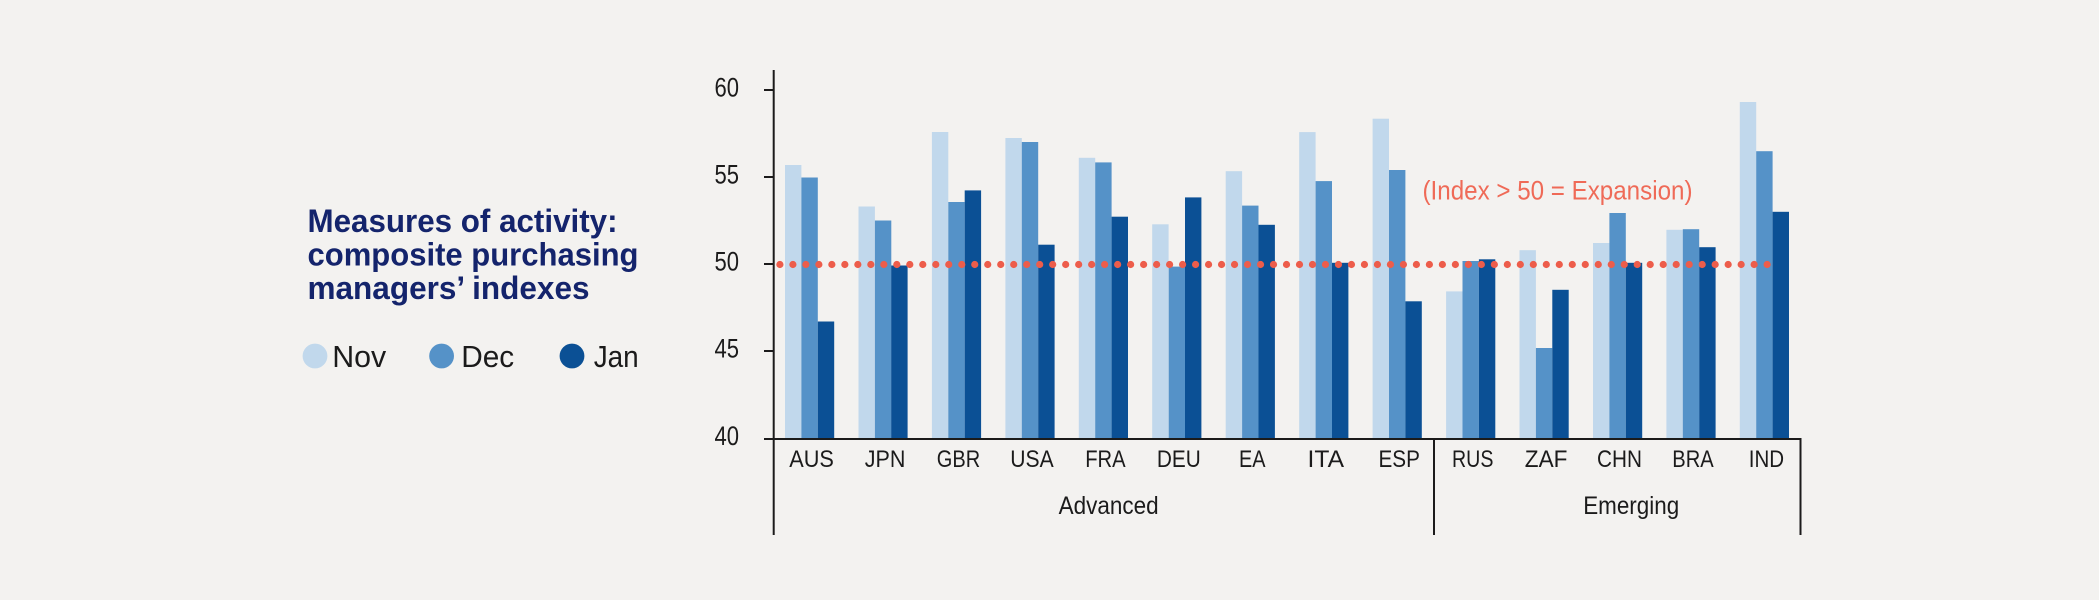 The height and width of the screenshot is (600, 2099). I want to click on svg-text: FRA, so click(1105, 459).